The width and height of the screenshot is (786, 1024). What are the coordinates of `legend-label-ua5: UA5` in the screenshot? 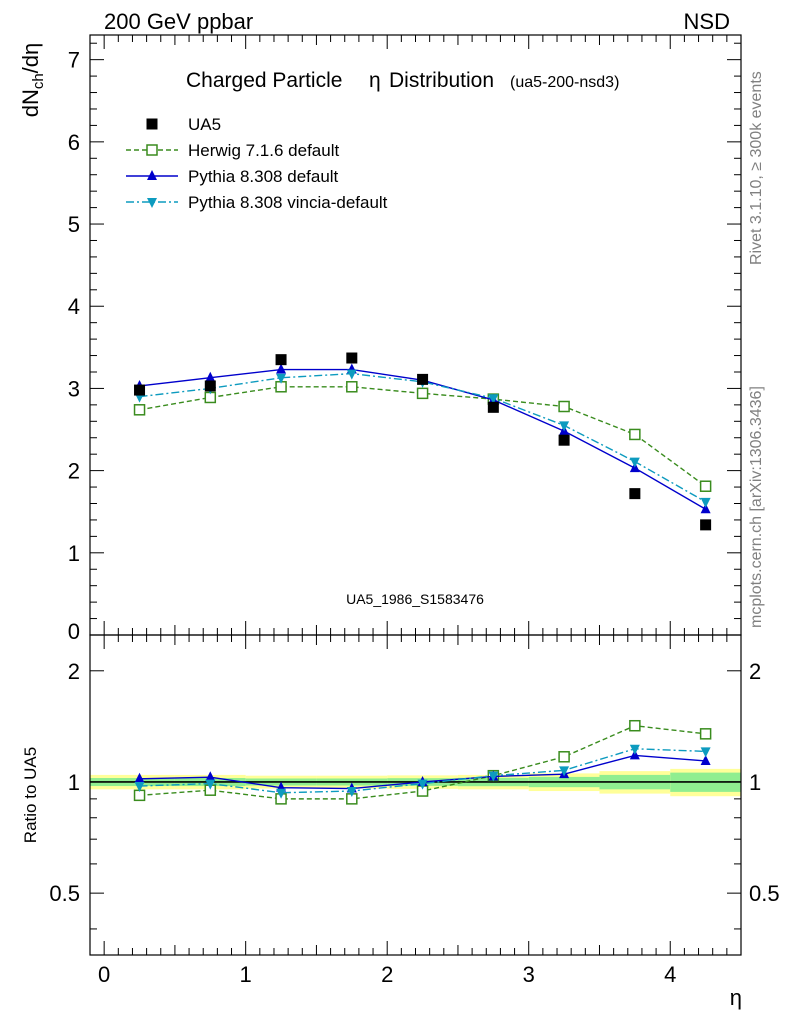 It's located at (204, 124).